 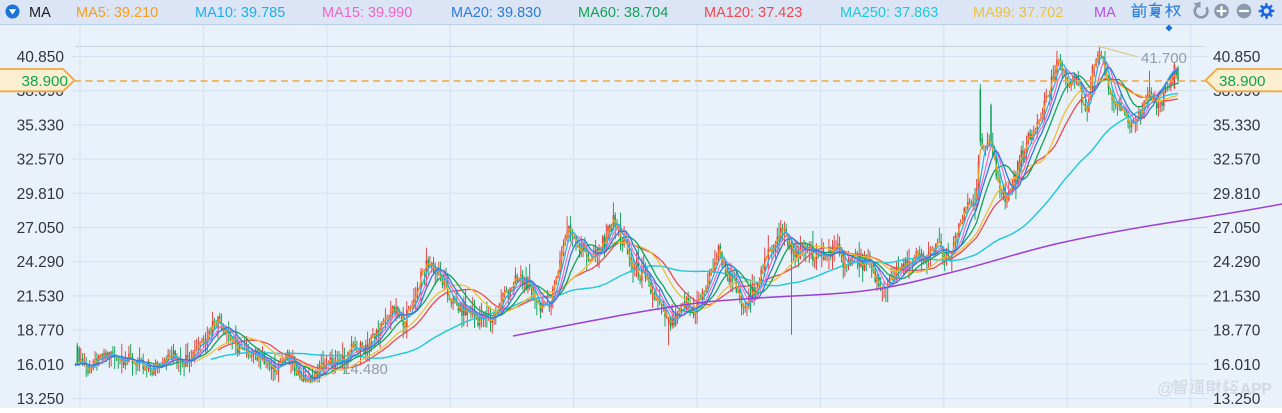 What do you see at coordinates (496, 13) in the screenshot?
I see `svg-text: MA20: 39.830` at bounding box center [496, 13].